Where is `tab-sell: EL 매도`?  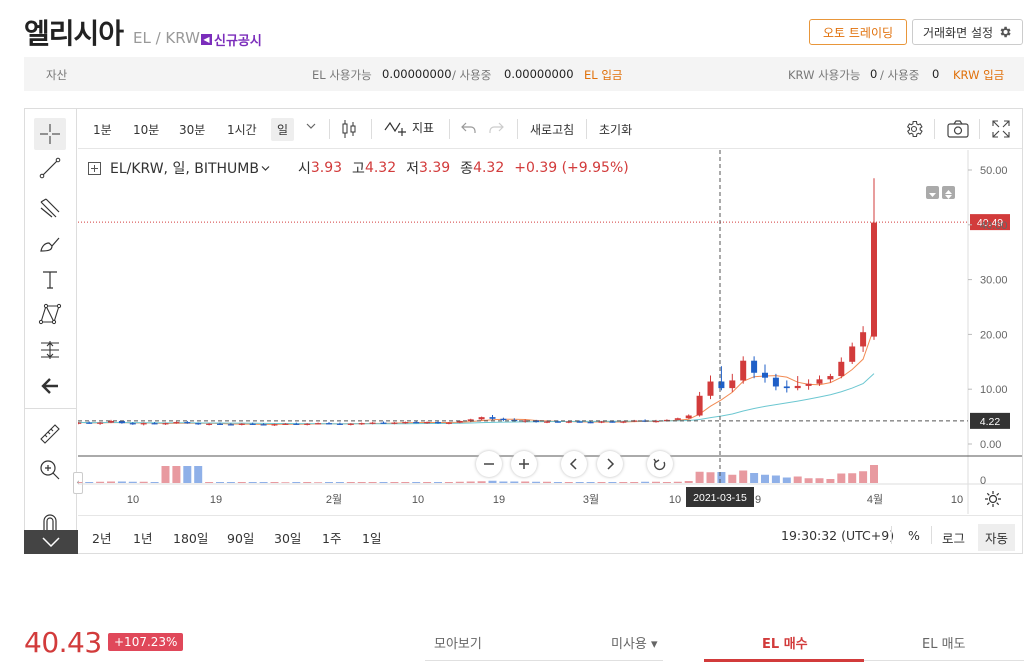
tab-sell: EL 매도 is located at coordinates (944, 644).